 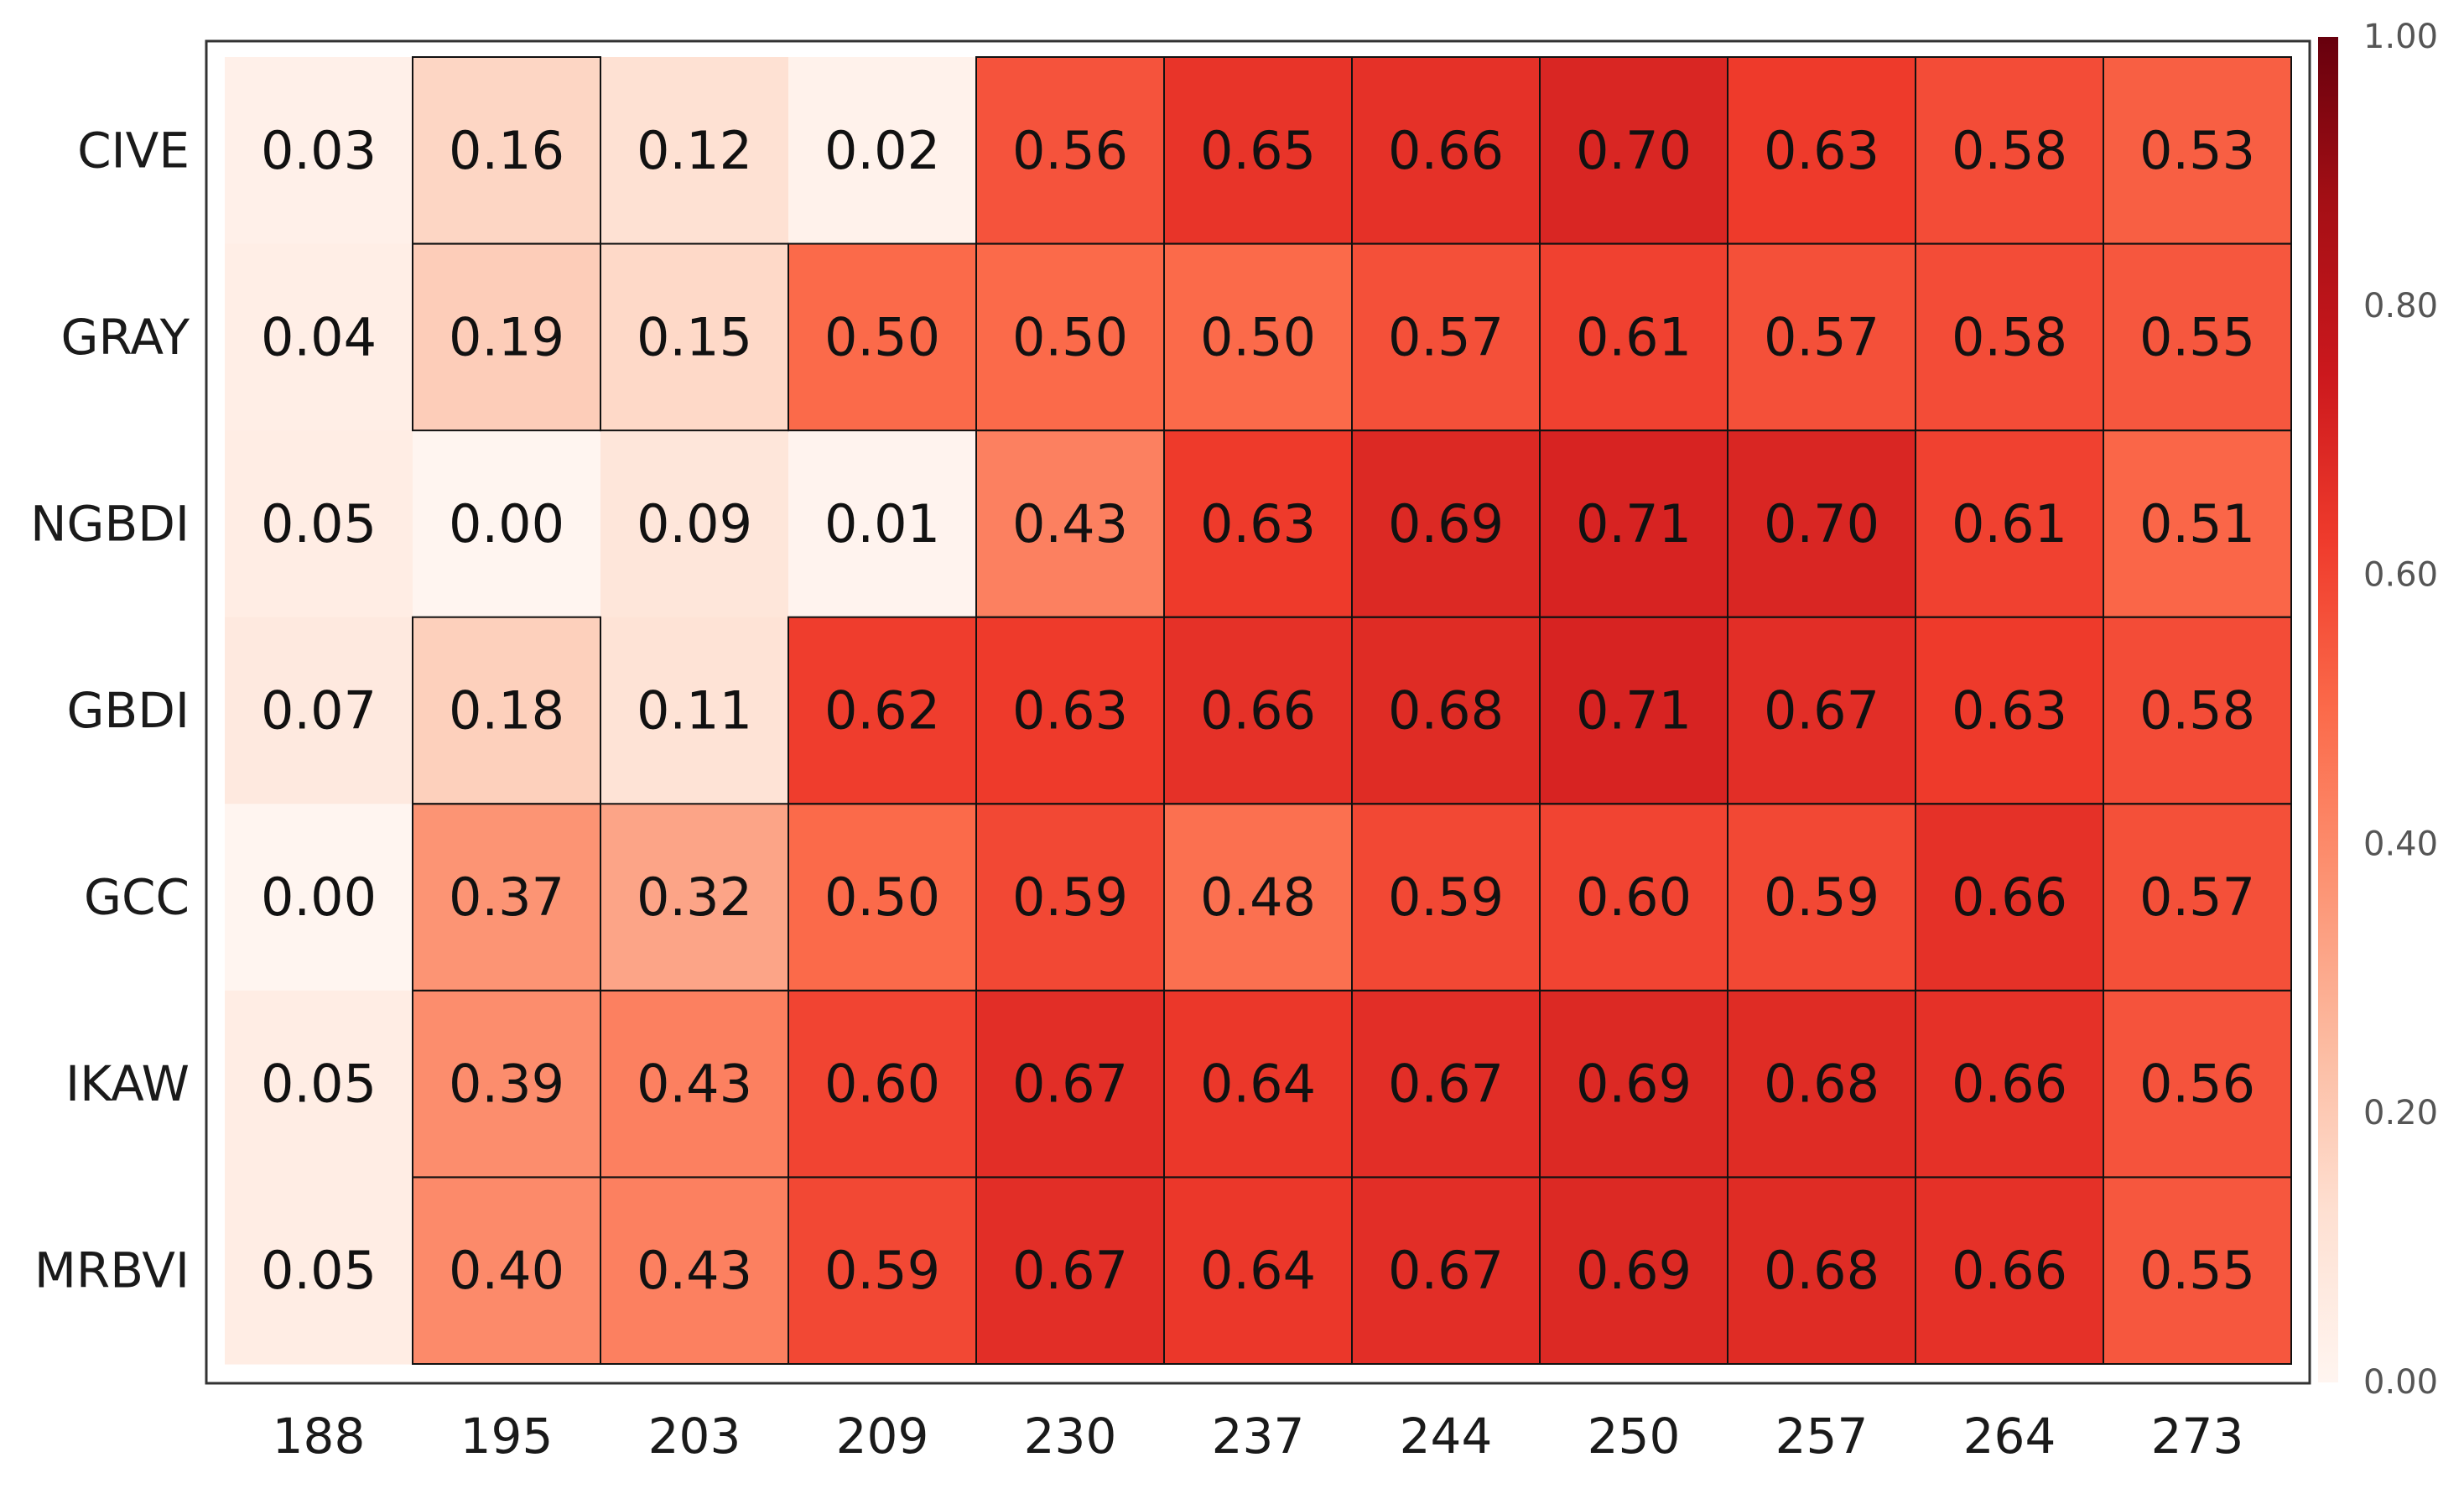 I want to click on row-label: GCC, so click(x=137, y=898).